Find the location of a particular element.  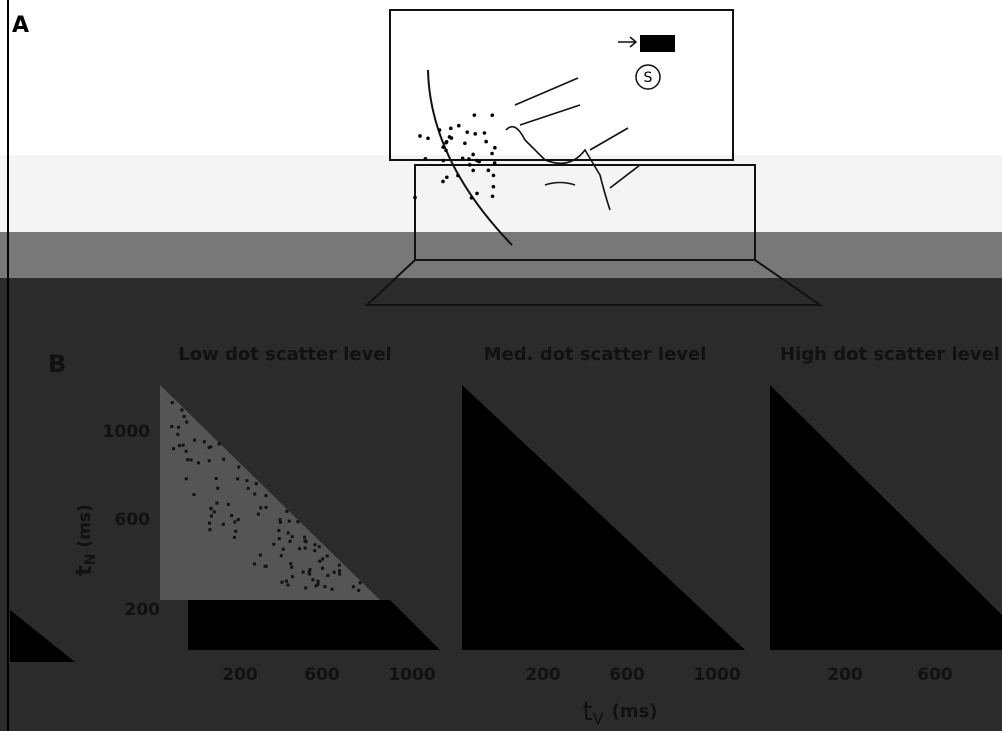

band-light is located at coordinates (501, 193).